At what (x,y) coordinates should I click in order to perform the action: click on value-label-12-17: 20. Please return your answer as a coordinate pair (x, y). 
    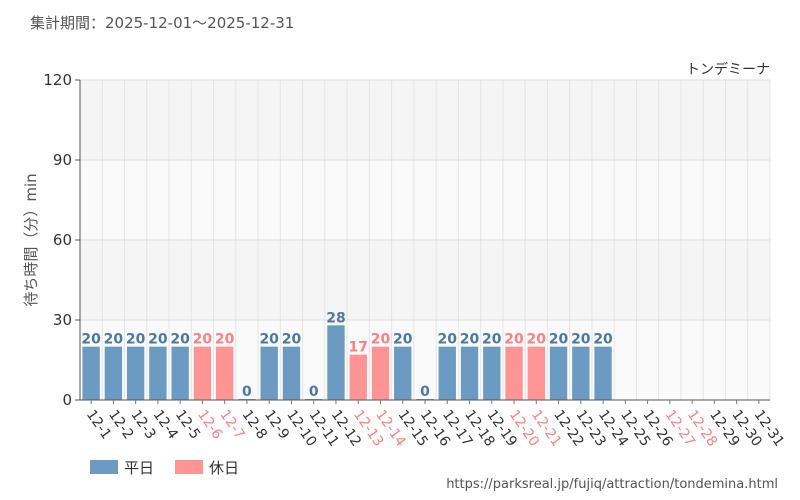
    Looking at the image, I should click on (448, 340).